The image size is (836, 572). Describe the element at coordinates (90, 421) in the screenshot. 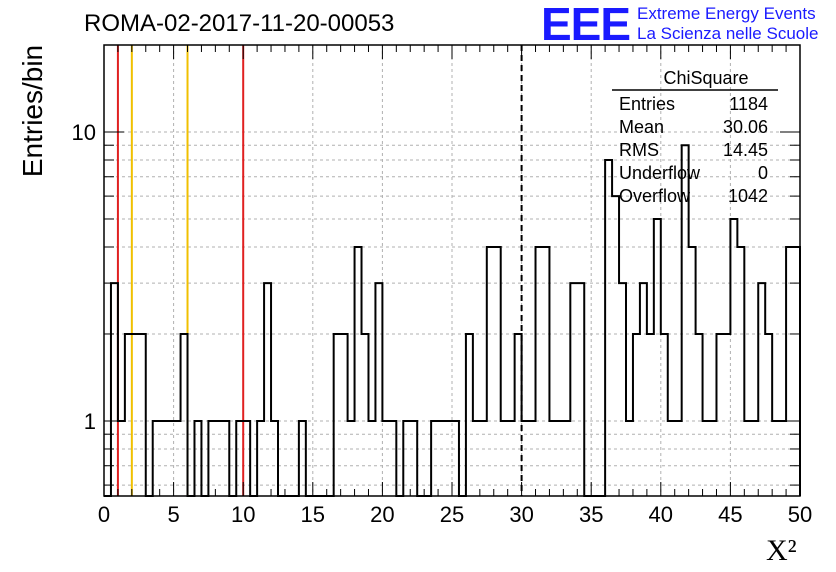

I see `y-tick-label: 1` at that location.